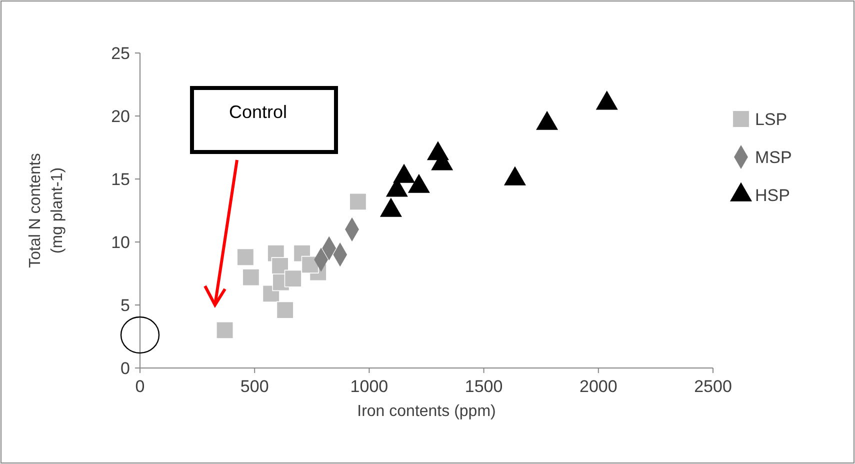  What do you see at coordinates (120, 179) in the screenshot?
I see `y-tick-label: 15` at bounding box center [120, 179].